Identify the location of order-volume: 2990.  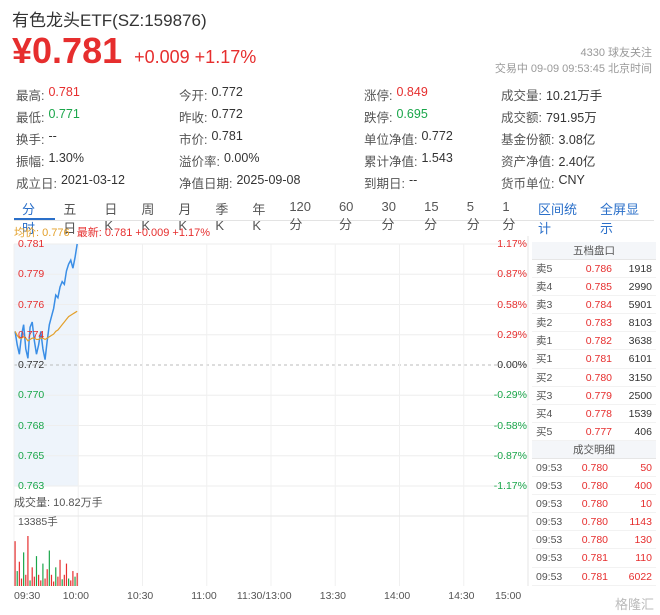
(640, 287).